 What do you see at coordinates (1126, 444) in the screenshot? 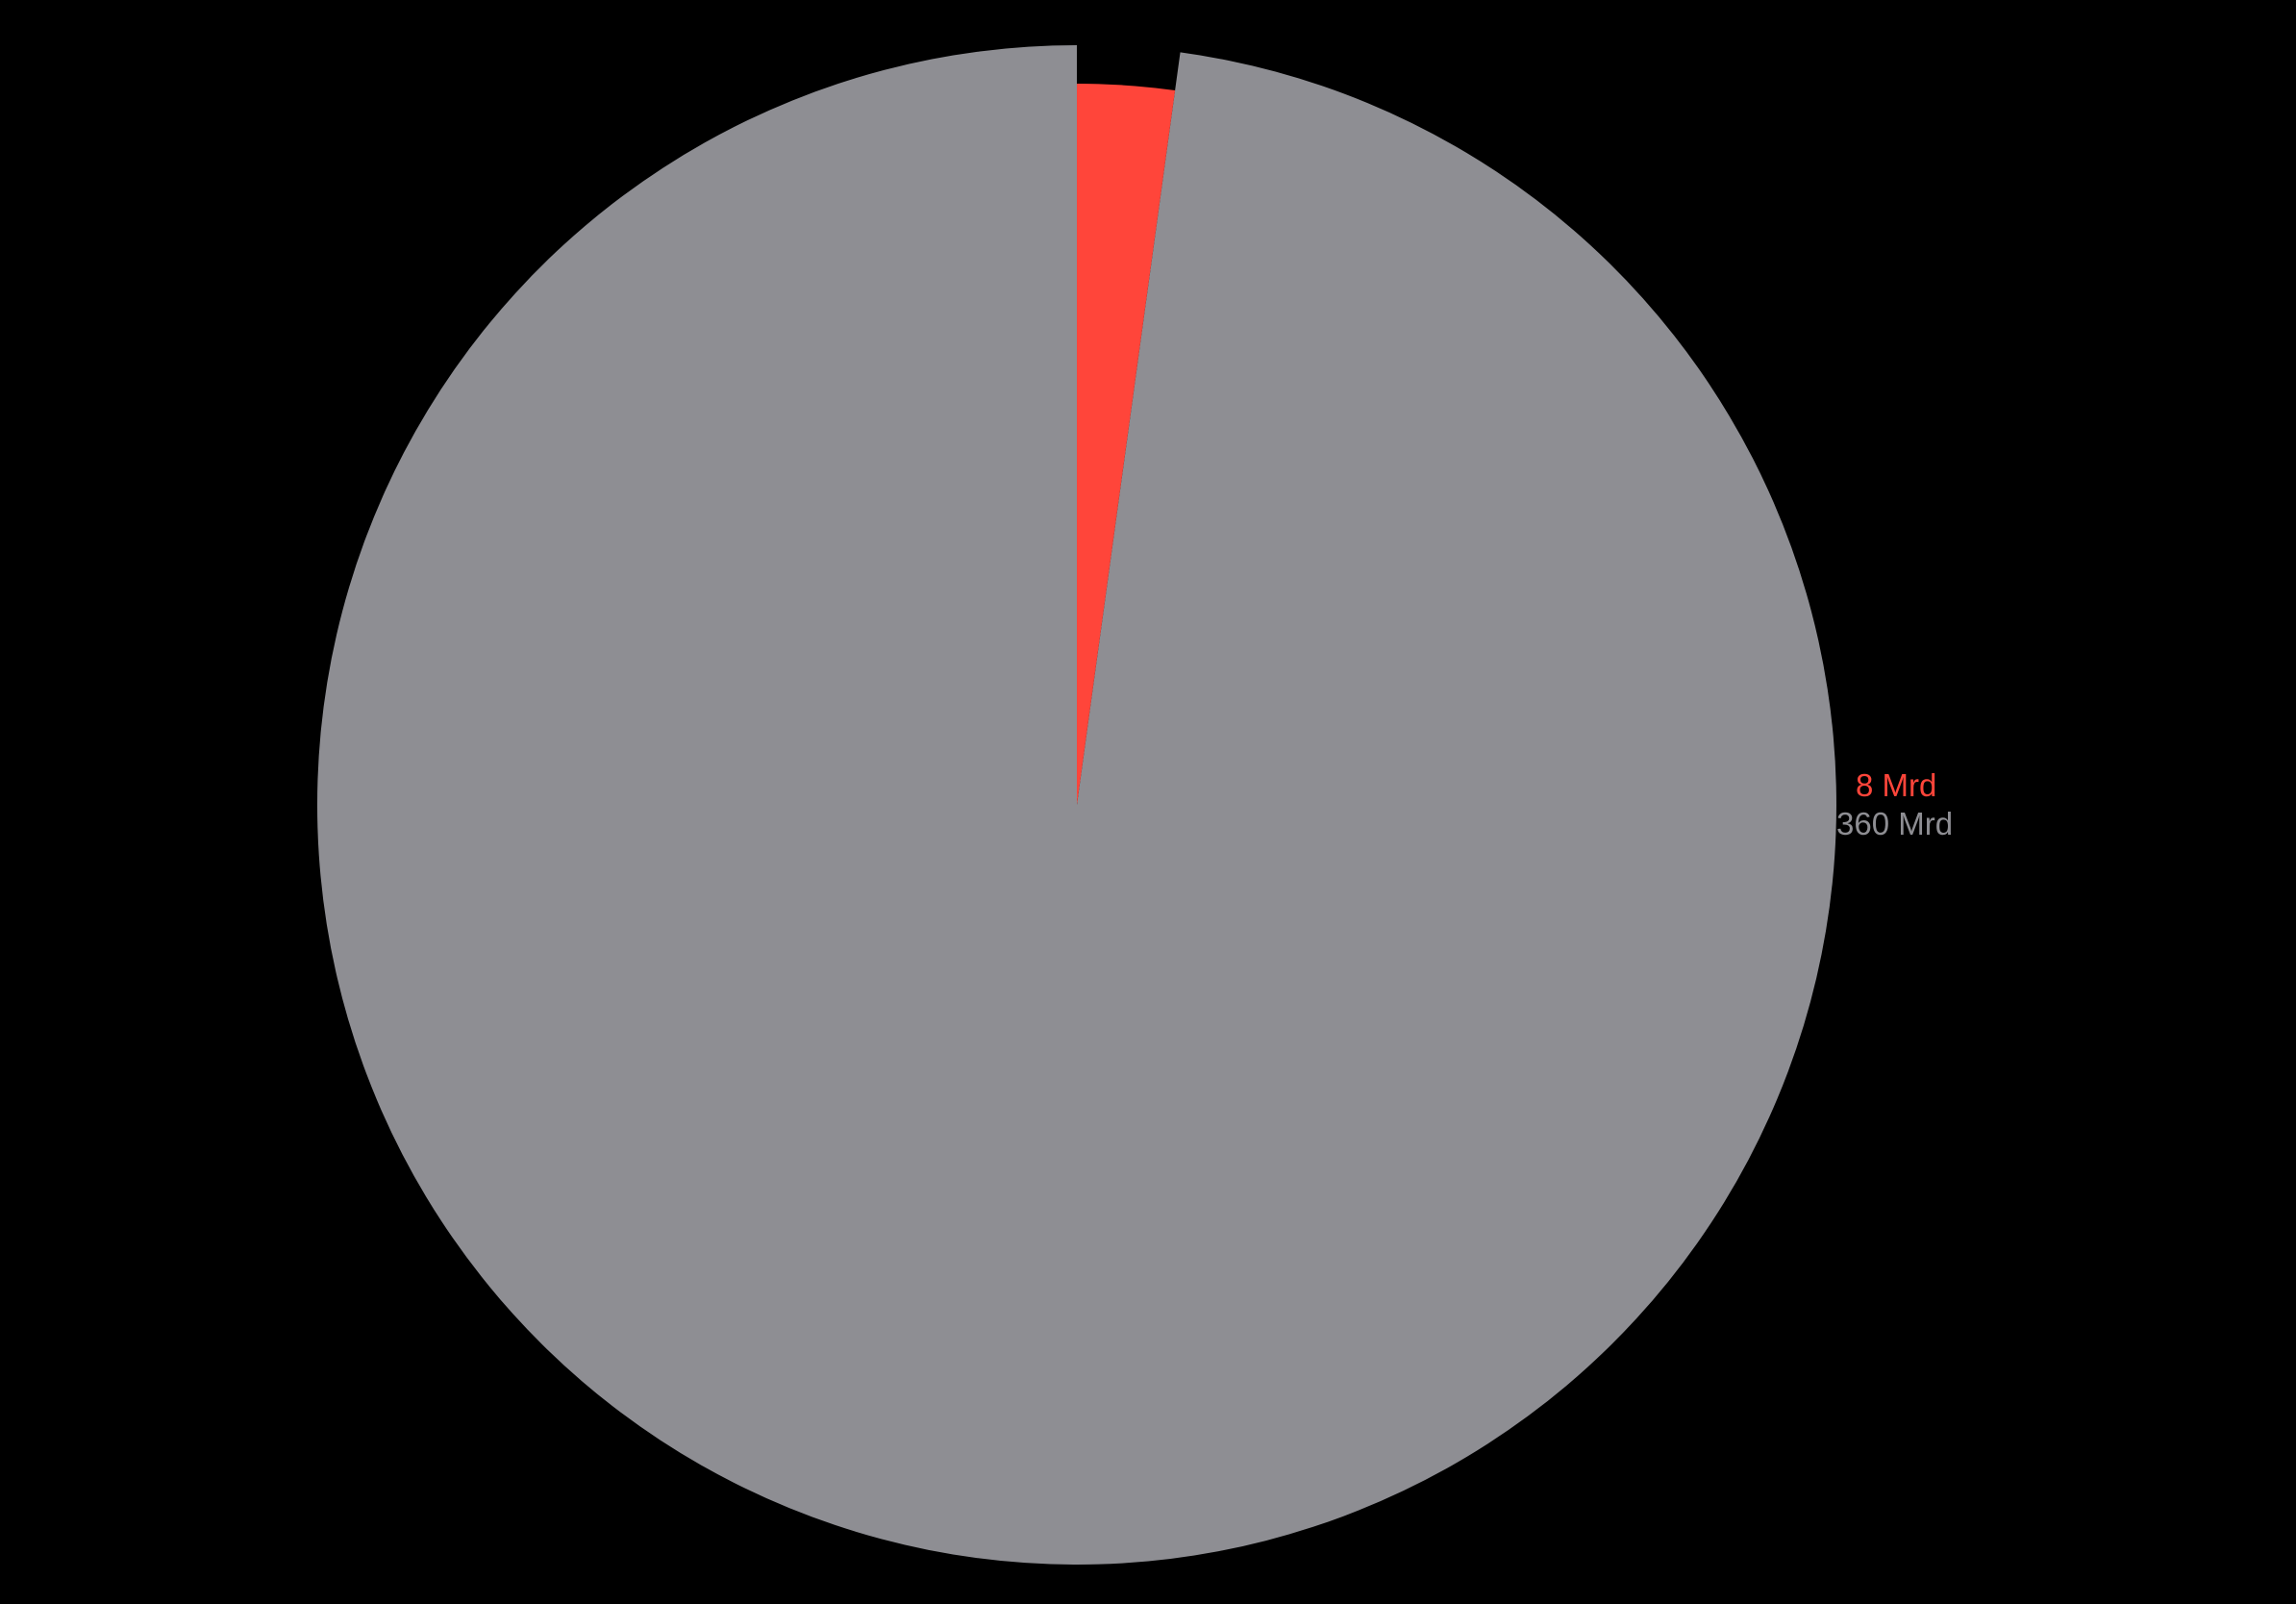
I see `pie-slice-small` at bounding box center [1126, 444].